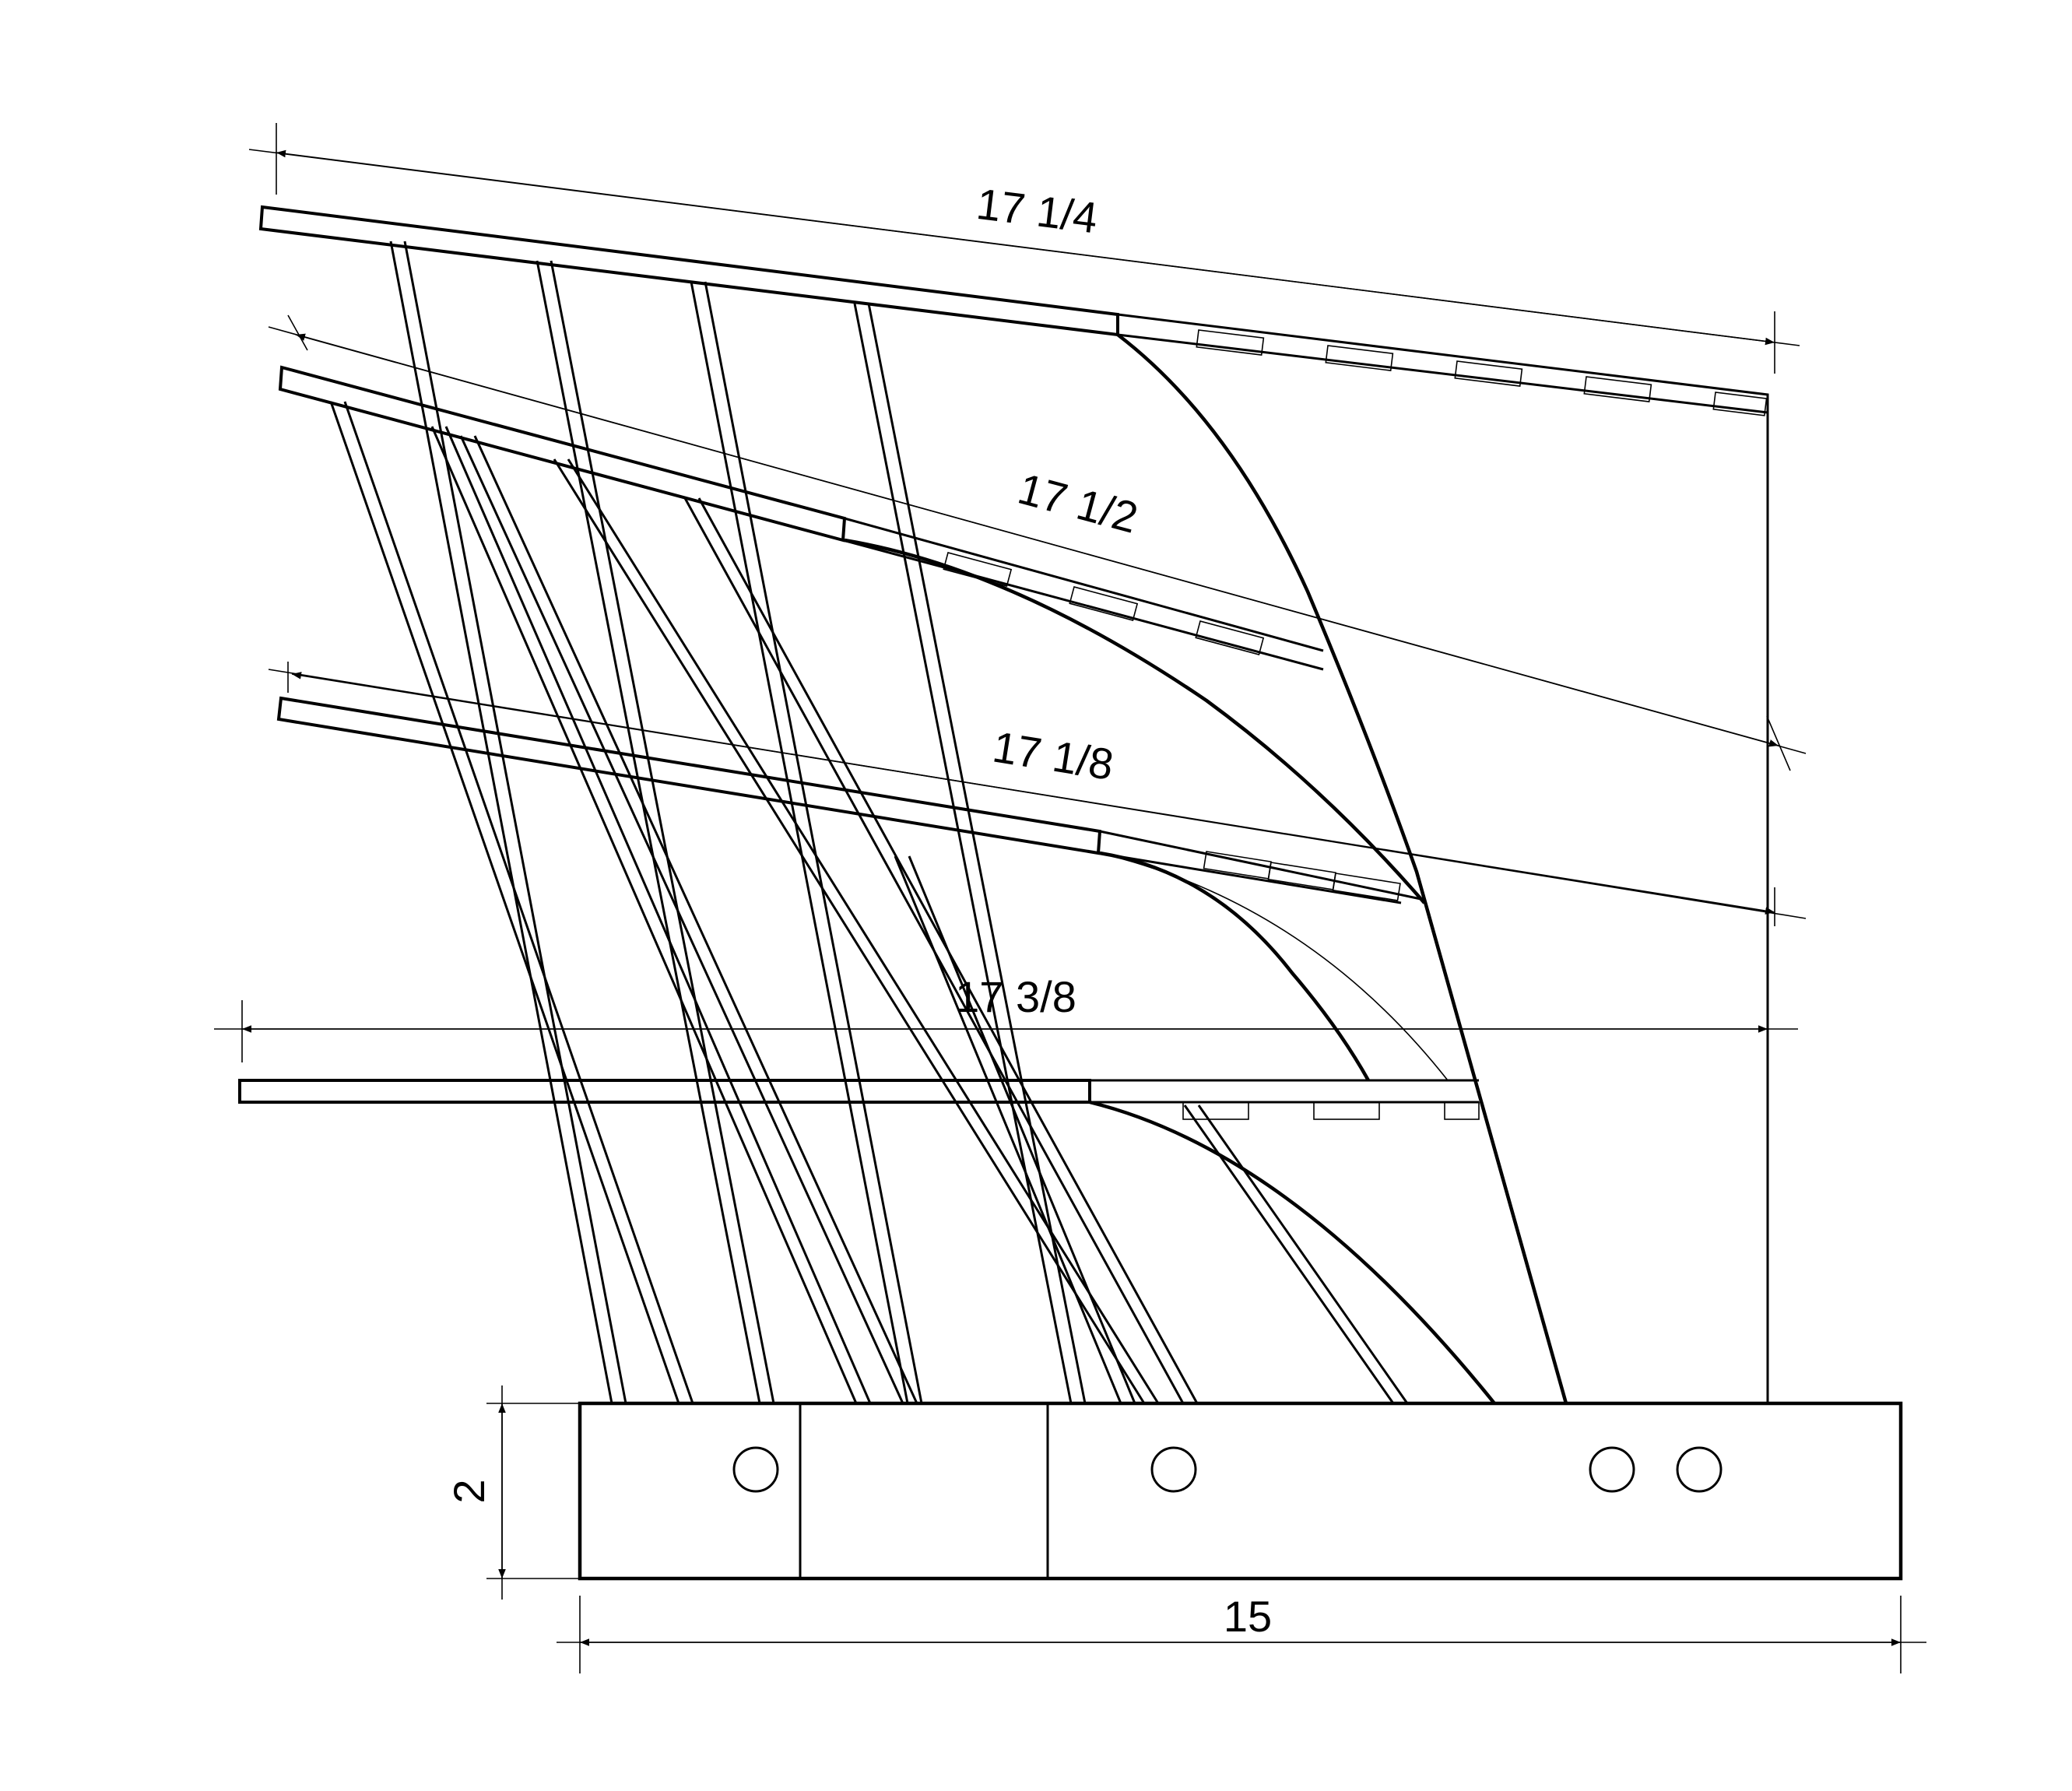  I want to click on dim-label-second: 17 1/2, so click(1078, 503).